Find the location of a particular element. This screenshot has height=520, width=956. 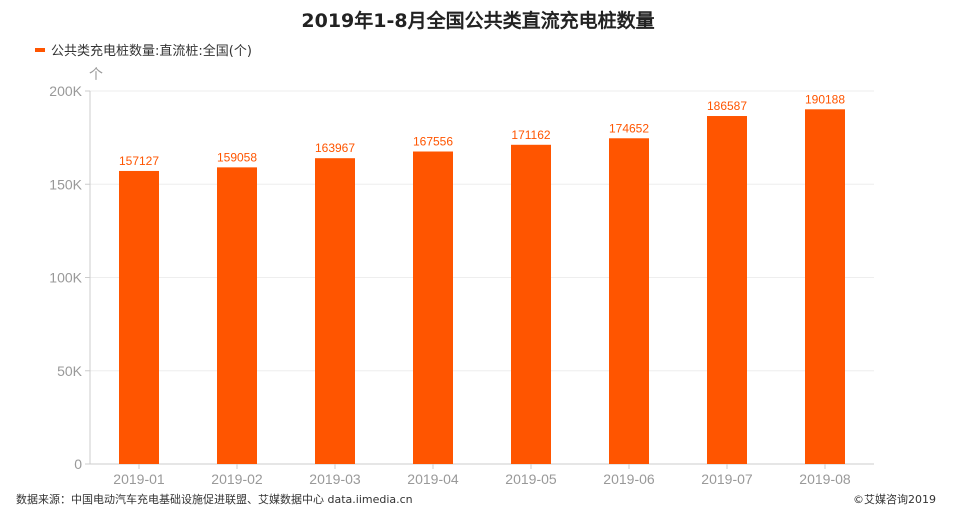

x-tick-label: 2019-02 is located at coordinates (237, 479).